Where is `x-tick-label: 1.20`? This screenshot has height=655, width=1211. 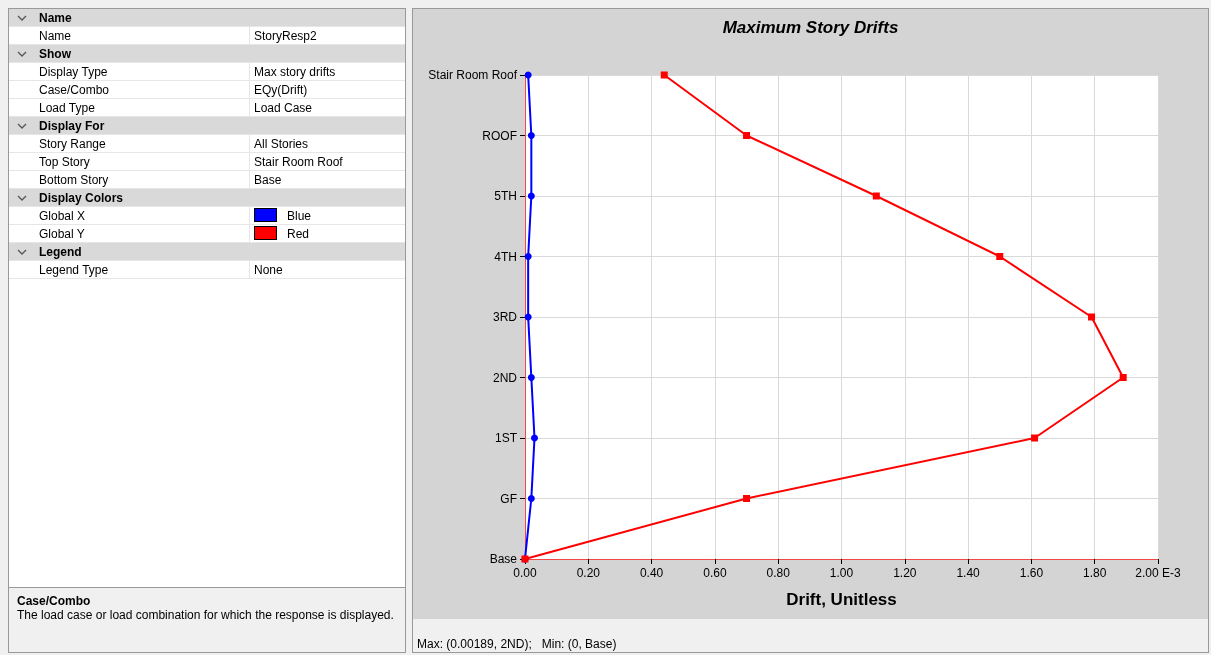
x-tick-label: 1.20 is located at coordinates (905, 573).